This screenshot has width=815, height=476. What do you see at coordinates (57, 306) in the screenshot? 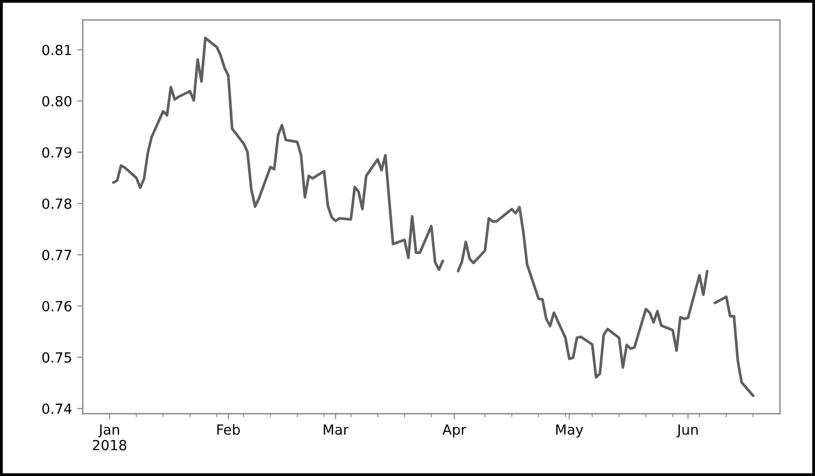
I see `y-tick-label: 0.76` at bounding box center [57, 306].